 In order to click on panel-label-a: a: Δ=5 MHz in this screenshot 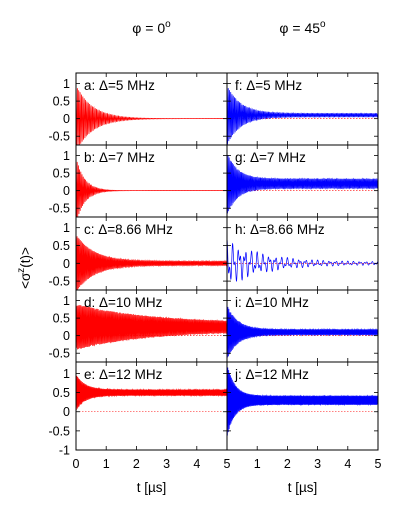, I will do `click(119, 85)`.